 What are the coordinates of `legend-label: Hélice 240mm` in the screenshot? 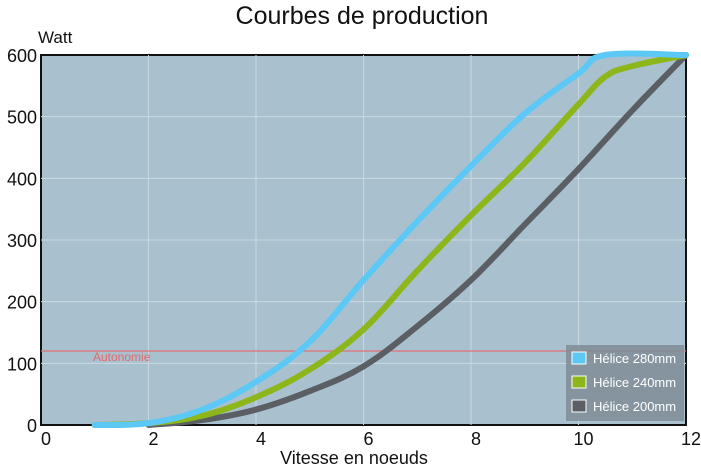 It's located at (634, 382).